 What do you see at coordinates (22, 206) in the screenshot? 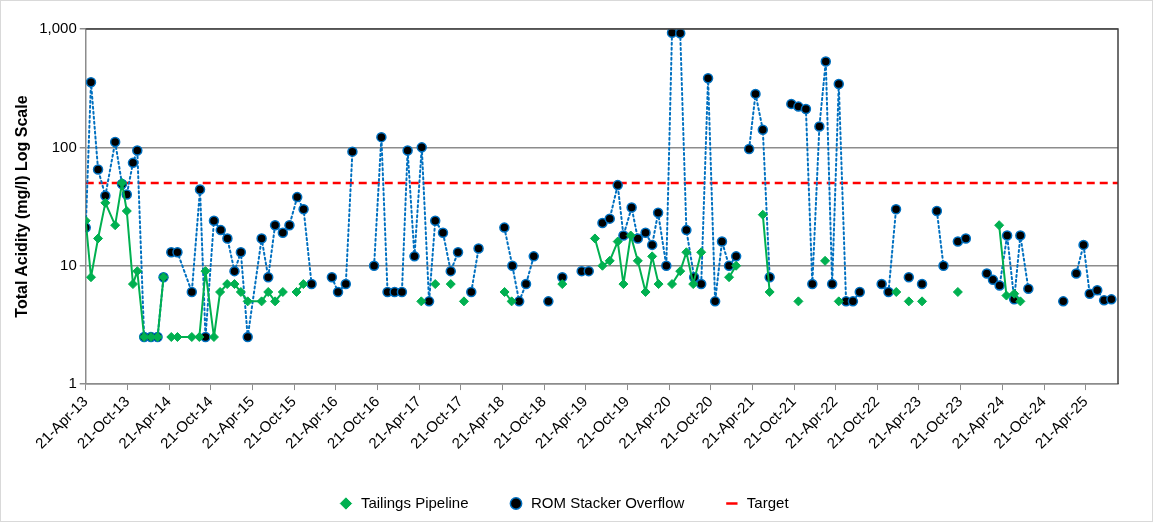
I see `y-axis-title: Total Acidity (mg/l) Log Scale` at bounding box center [22, 206].